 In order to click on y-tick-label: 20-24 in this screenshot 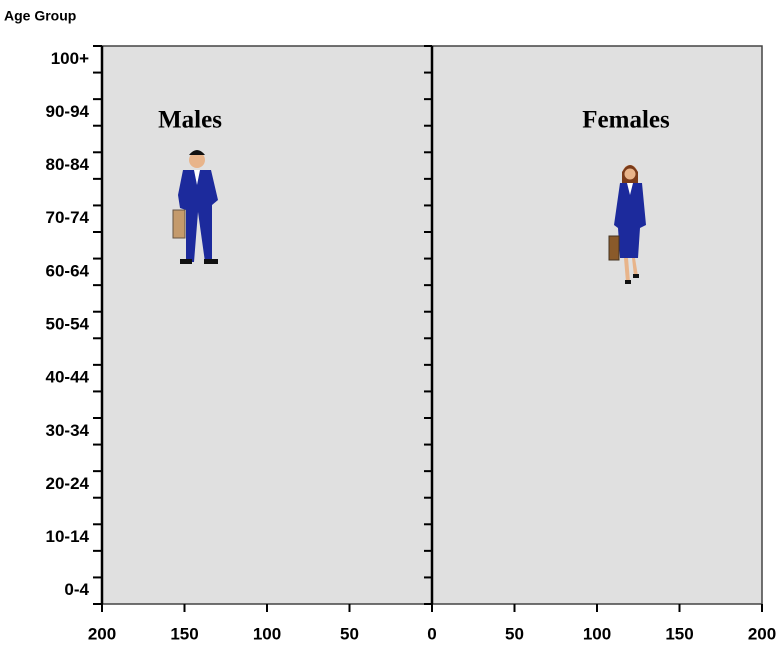, I will do `click(68, 483)`.